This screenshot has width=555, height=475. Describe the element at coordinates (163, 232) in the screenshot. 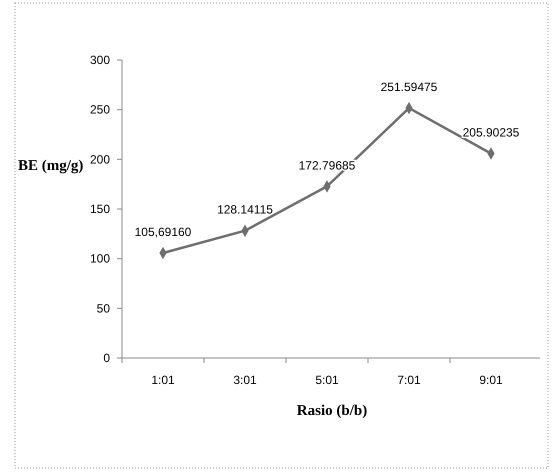

I see `data-label: 105,69160` at that location.